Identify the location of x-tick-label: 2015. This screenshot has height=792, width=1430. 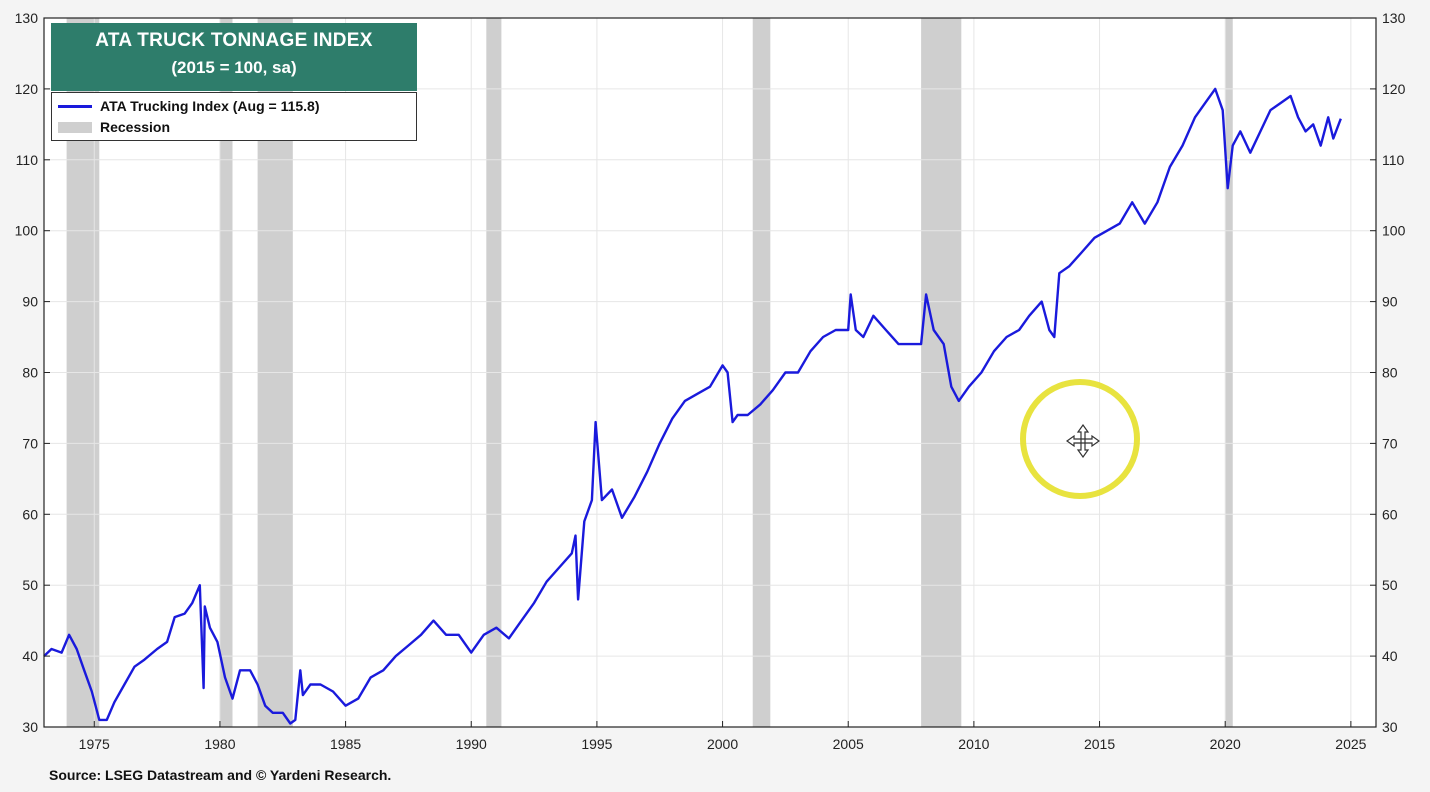
(1099, 744).